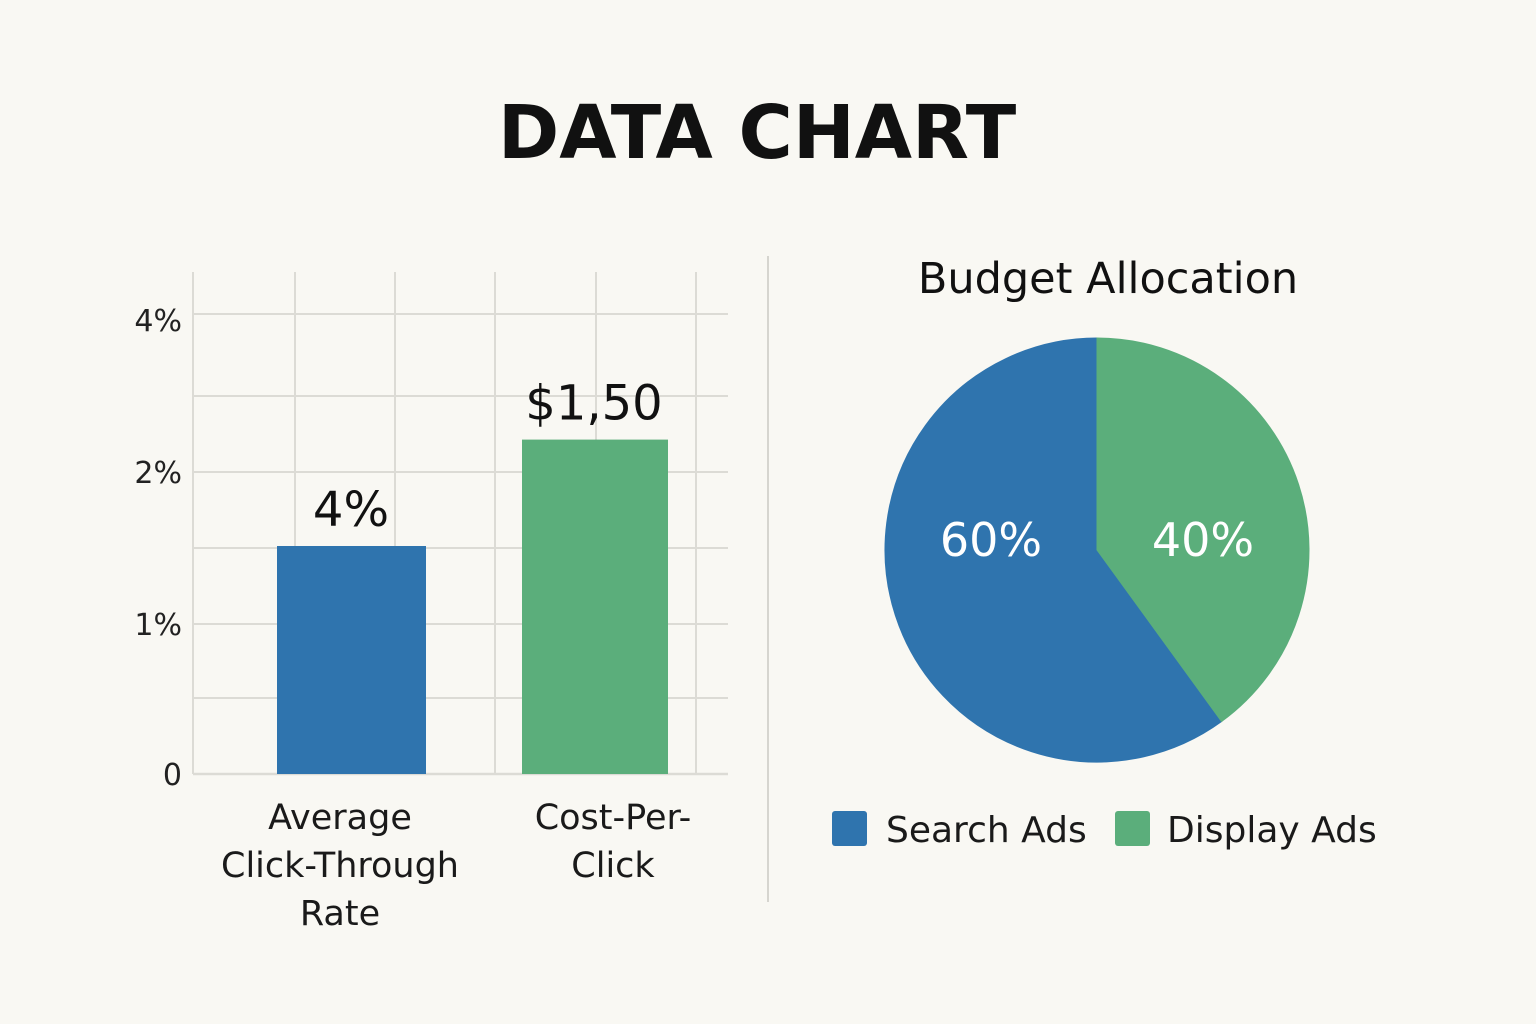 This screenshot has width=1536, height=1024. I want to click on category-label: Average Click-Through Rate, so click(340, 866).